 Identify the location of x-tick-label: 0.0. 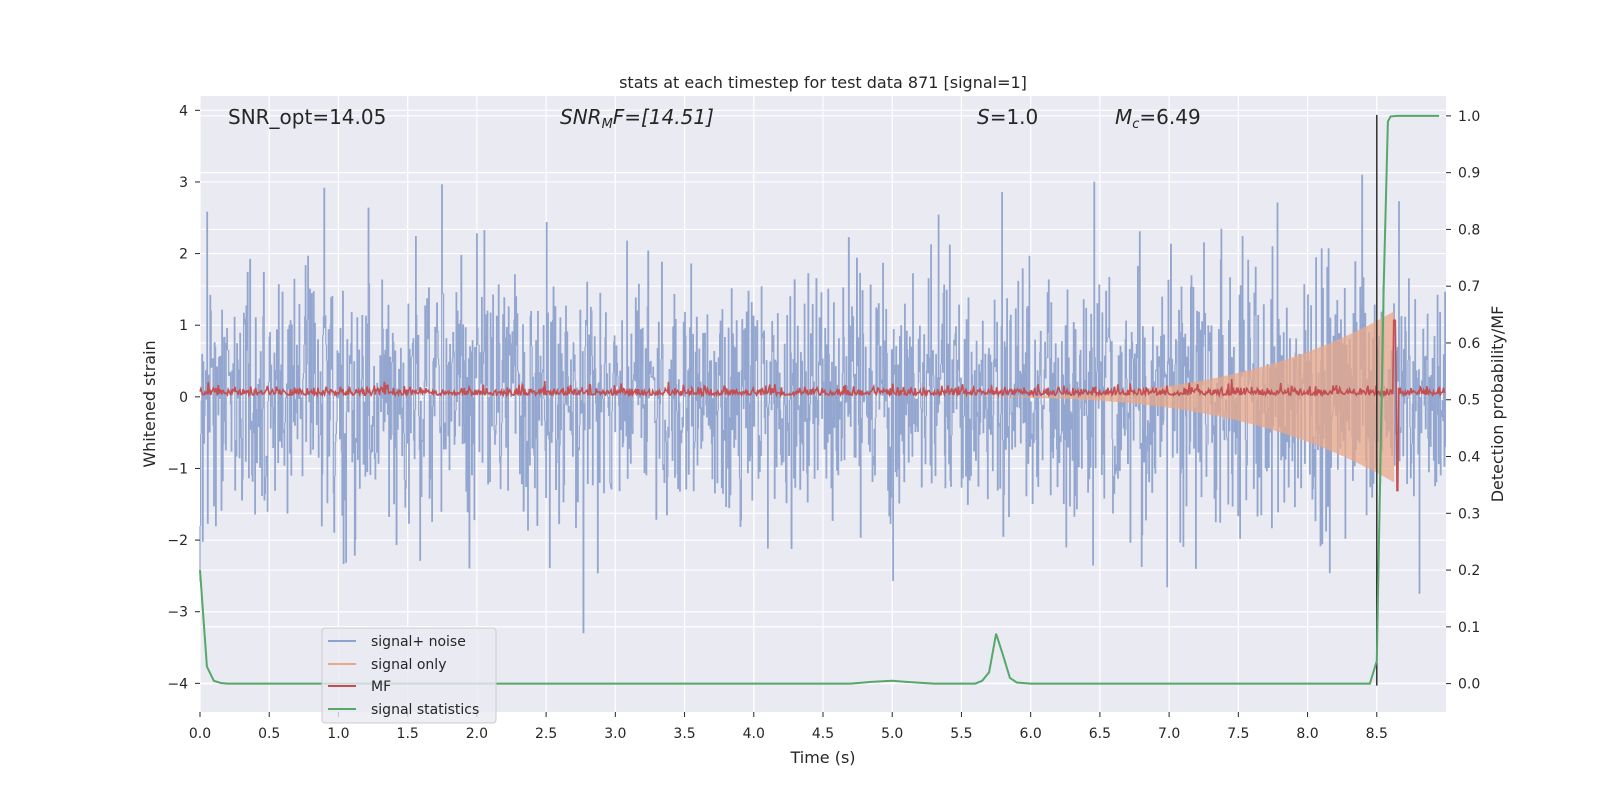
(200, 734).